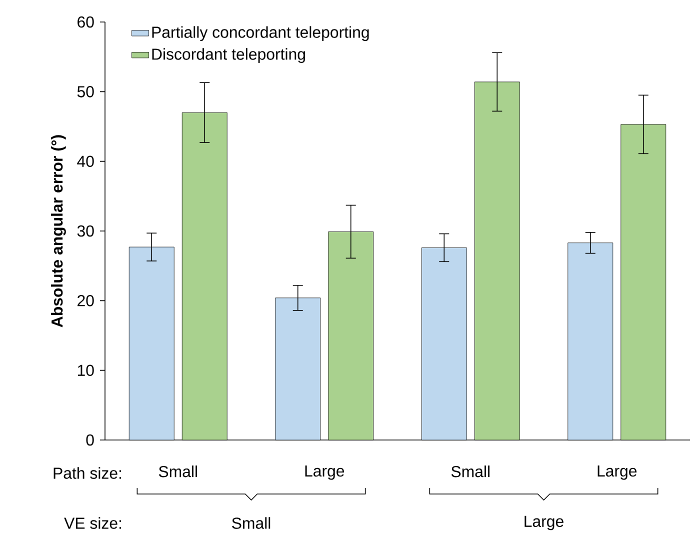 The height and width of the screenshot is (539, 693). What do you see at coordinates (90, 440) in the screenshot?
I see `y-tick-label: 0` at bounding box center [90, 440].